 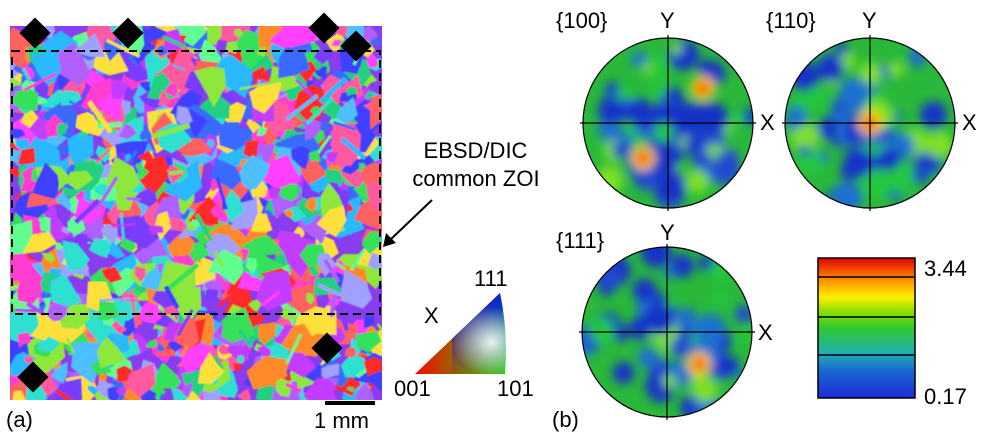 What do you see at coordinates (19, 419) in the screenshot?
I see `panel-a-label: (a)` at bounding box center [19, 419].